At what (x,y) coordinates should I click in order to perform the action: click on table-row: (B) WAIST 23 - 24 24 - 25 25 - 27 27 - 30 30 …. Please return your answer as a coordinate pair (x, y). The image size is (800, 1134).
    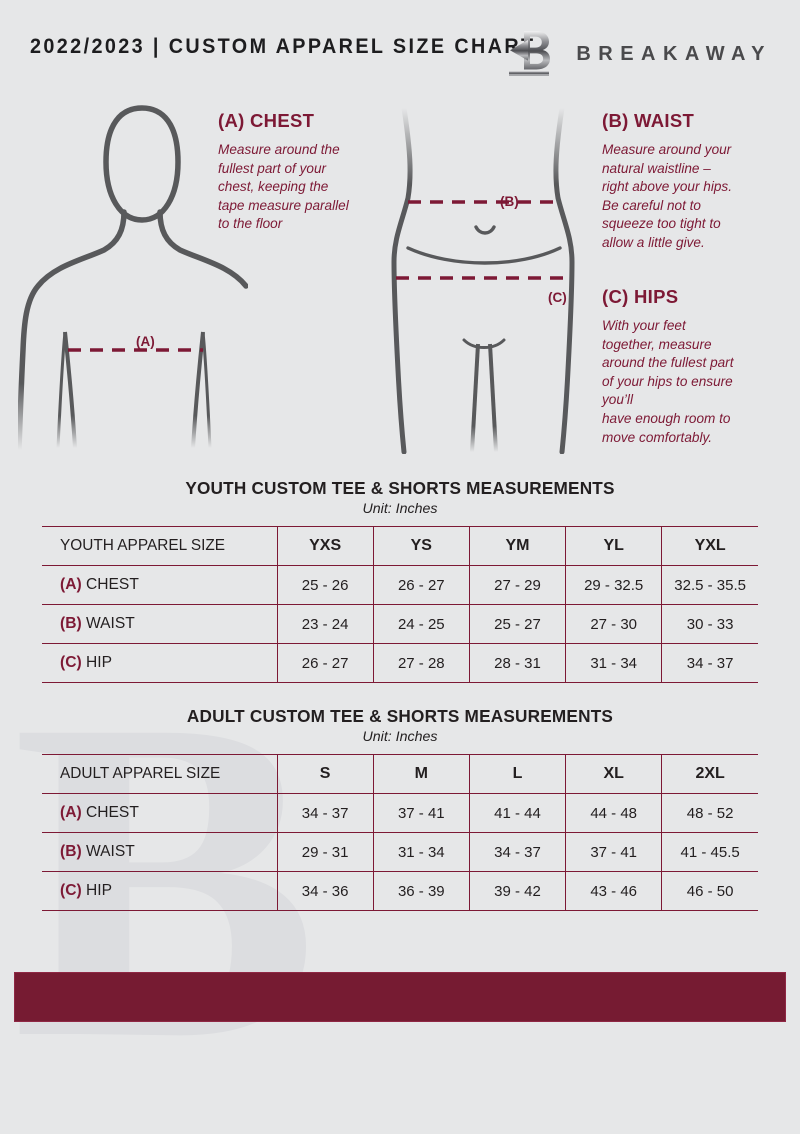
    Looking at the image, I should click on (400, 624).